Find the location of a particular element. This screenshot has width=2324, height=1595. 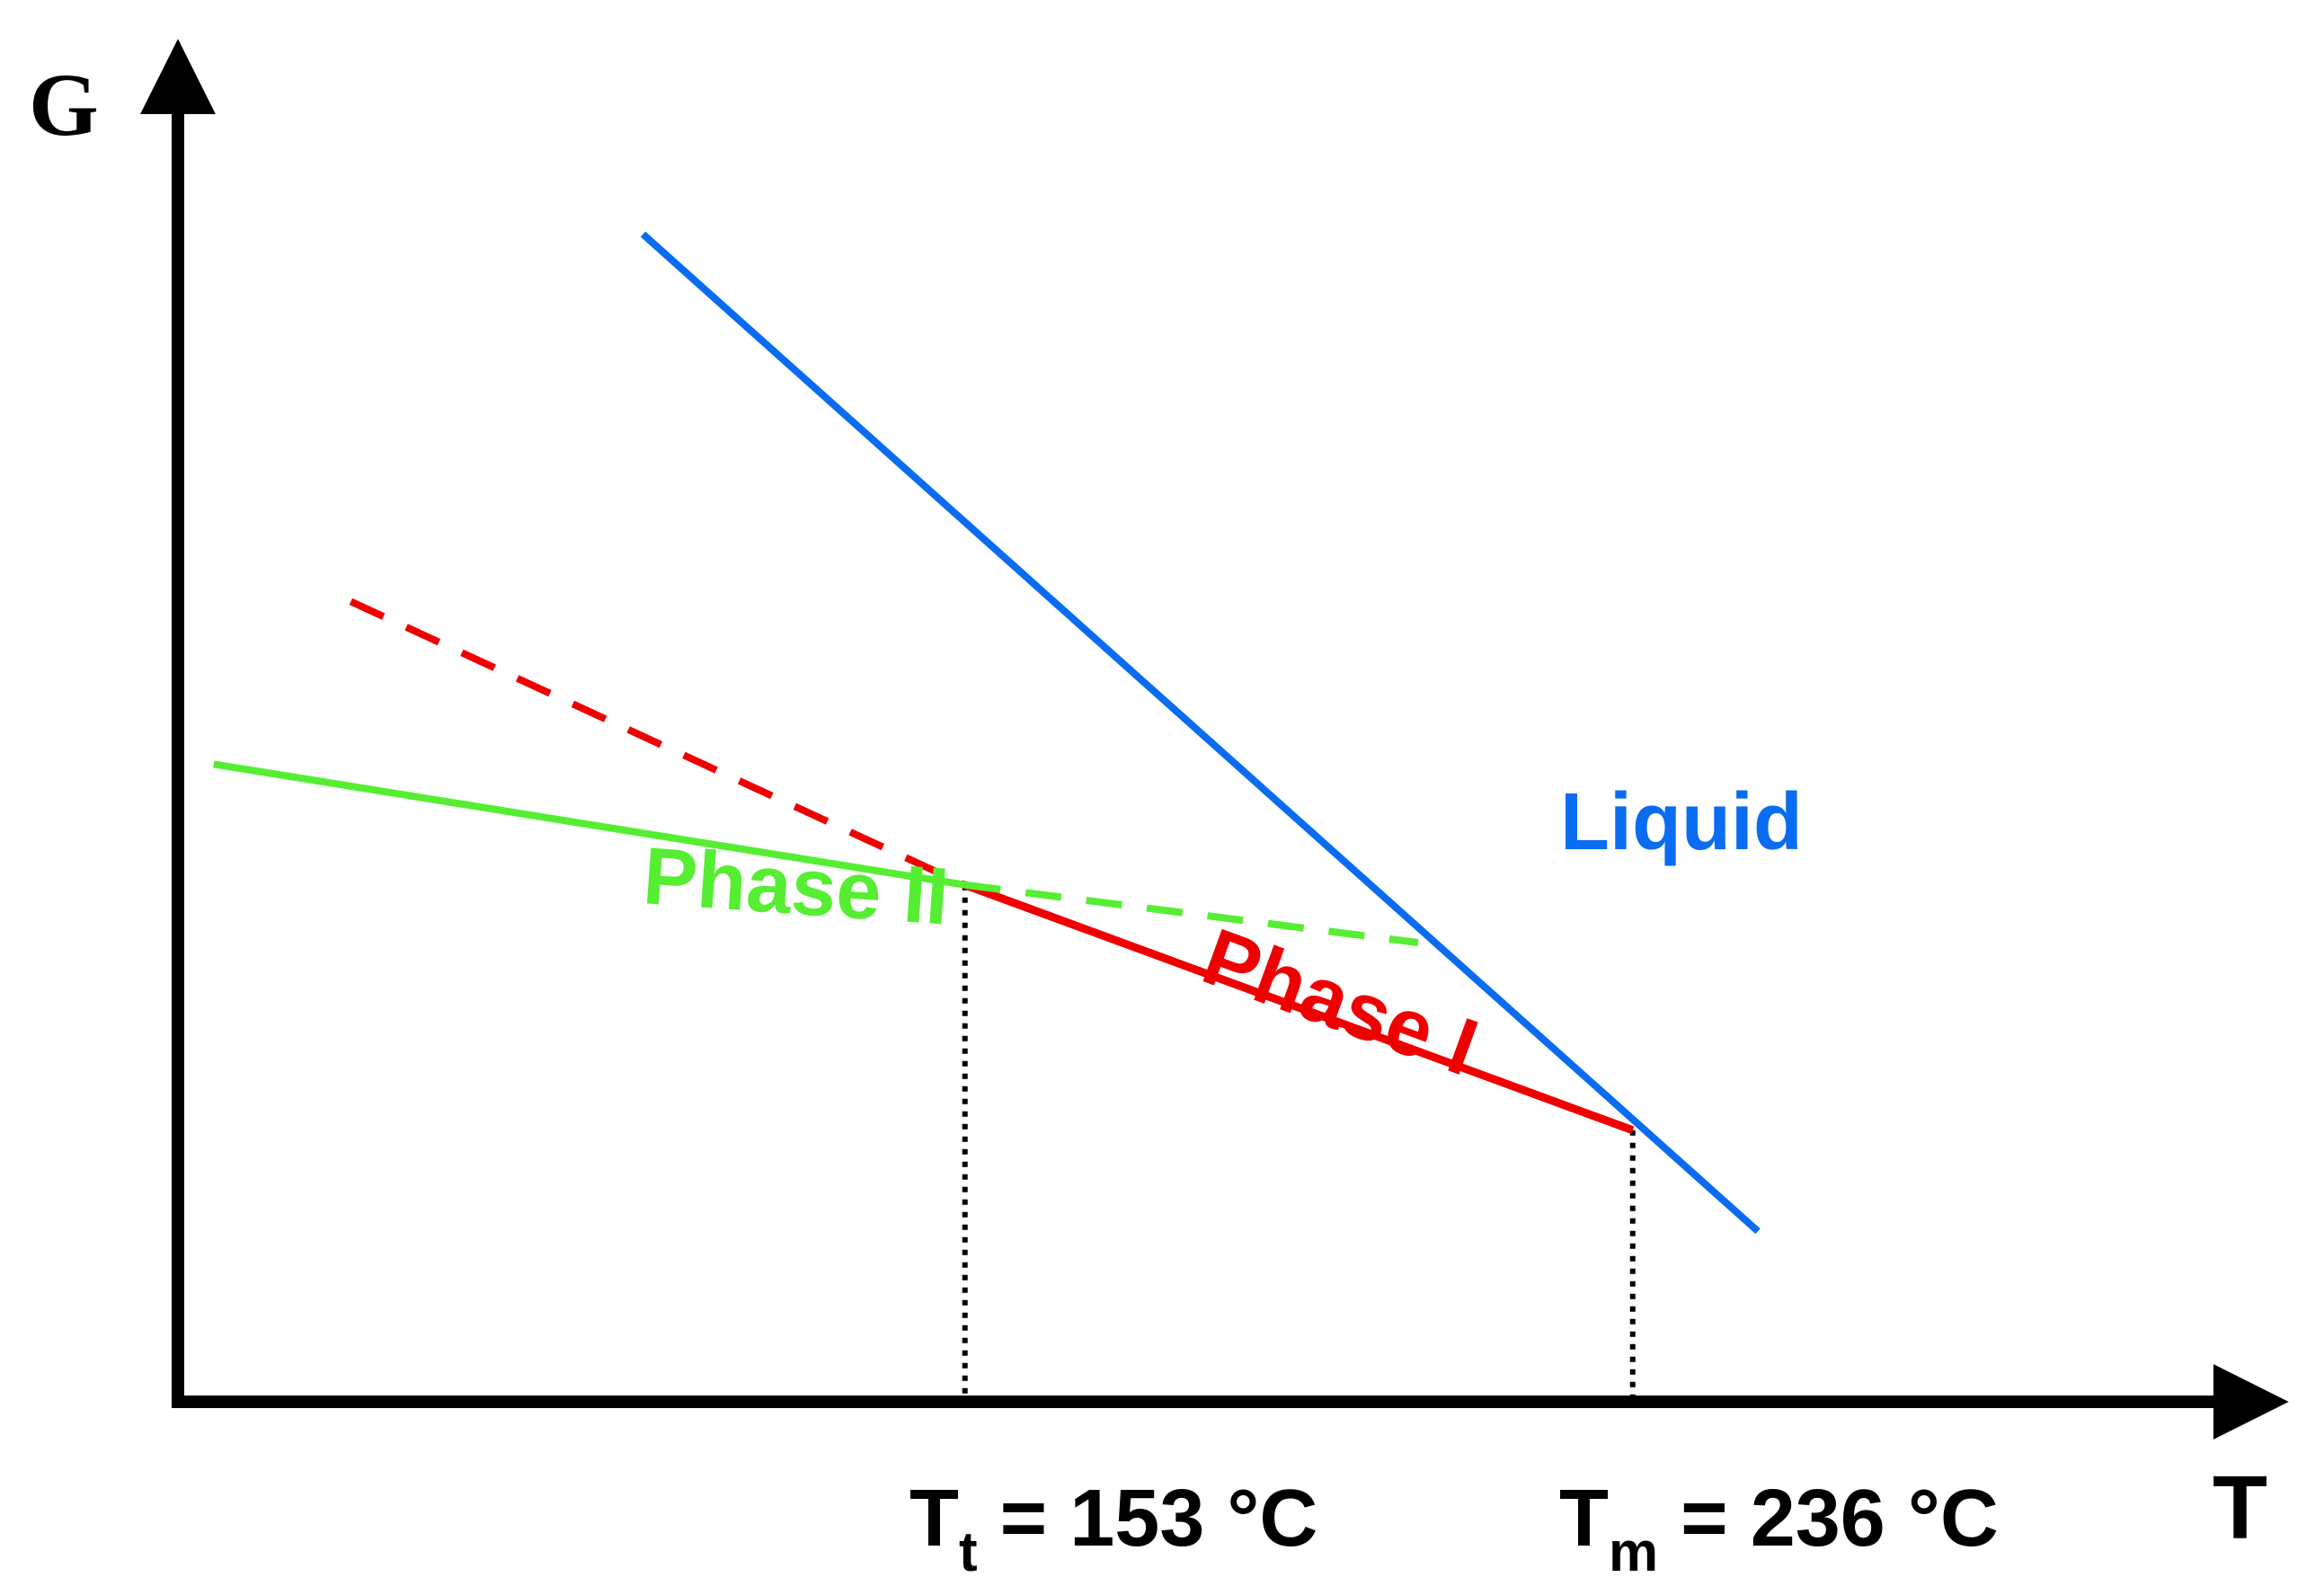

phase-i-line is located at coordinates (1299, 1008).